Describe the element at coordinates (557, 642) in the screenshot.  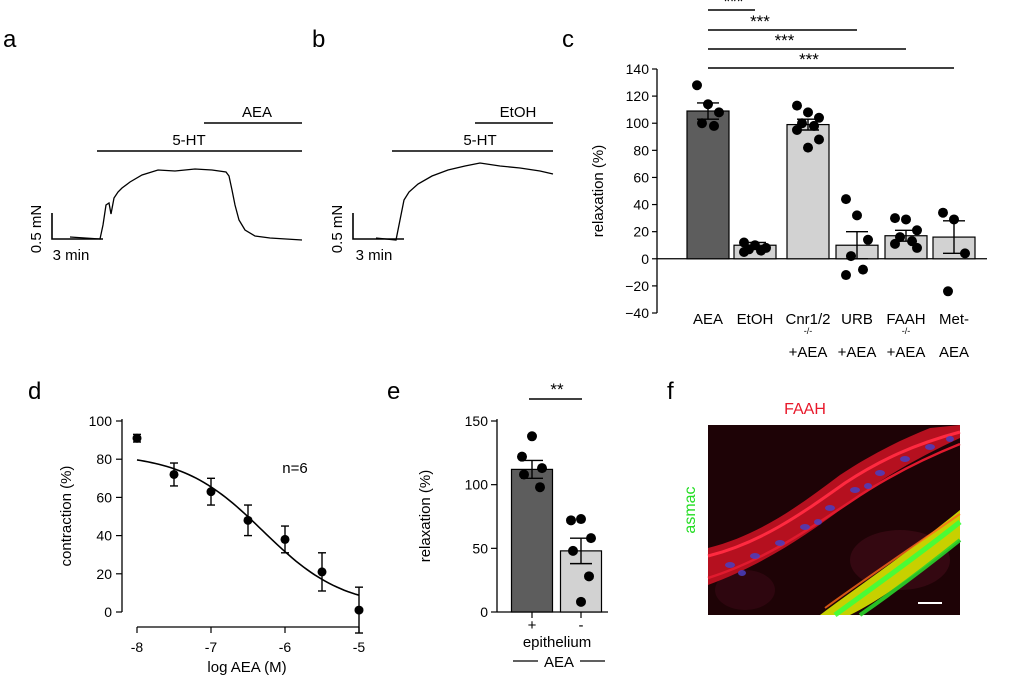
I see `x-group-label: epithelium` at that location.